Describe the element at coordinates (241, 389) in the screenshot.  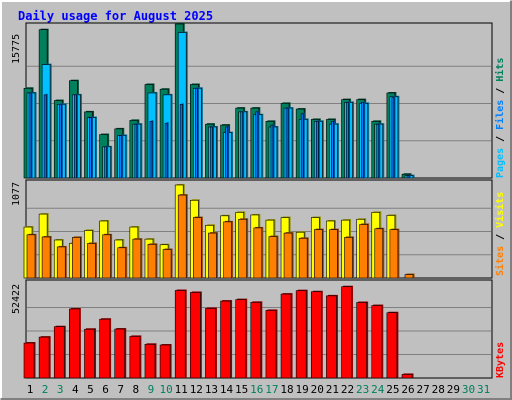
I see `x-tick-day-15: 15` at that location.